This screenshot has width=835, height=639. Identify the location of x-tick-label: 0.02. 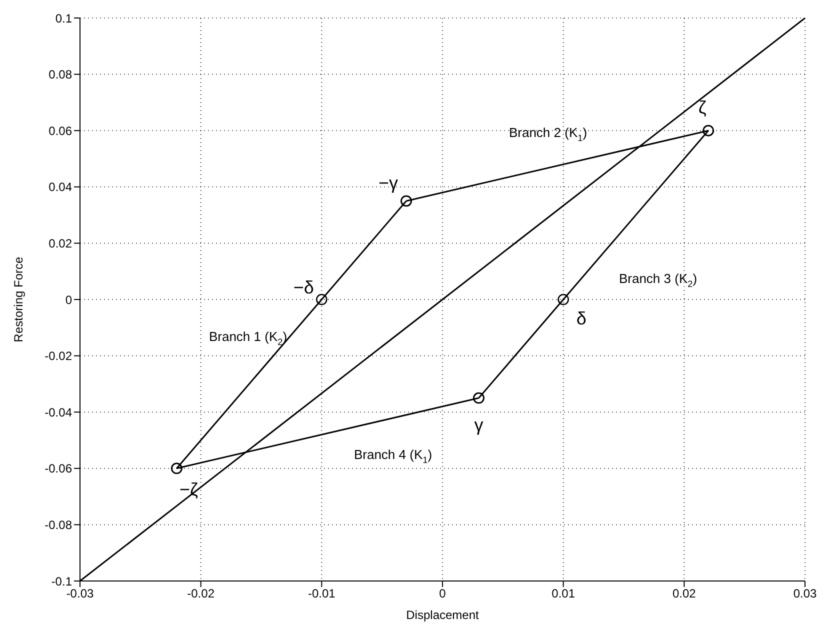
(684, 593).